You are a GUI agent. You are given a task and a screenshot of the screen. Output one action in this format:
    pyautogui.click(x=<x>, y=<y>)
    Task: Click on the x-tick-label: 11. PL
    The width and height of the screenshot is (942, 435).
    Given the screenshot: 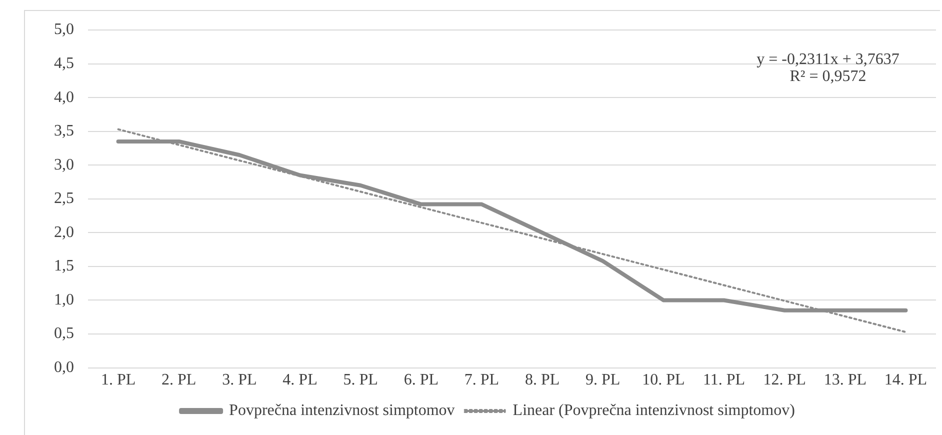 What is the action you would take?
    pyautogui.click(x=724, y=380)
    